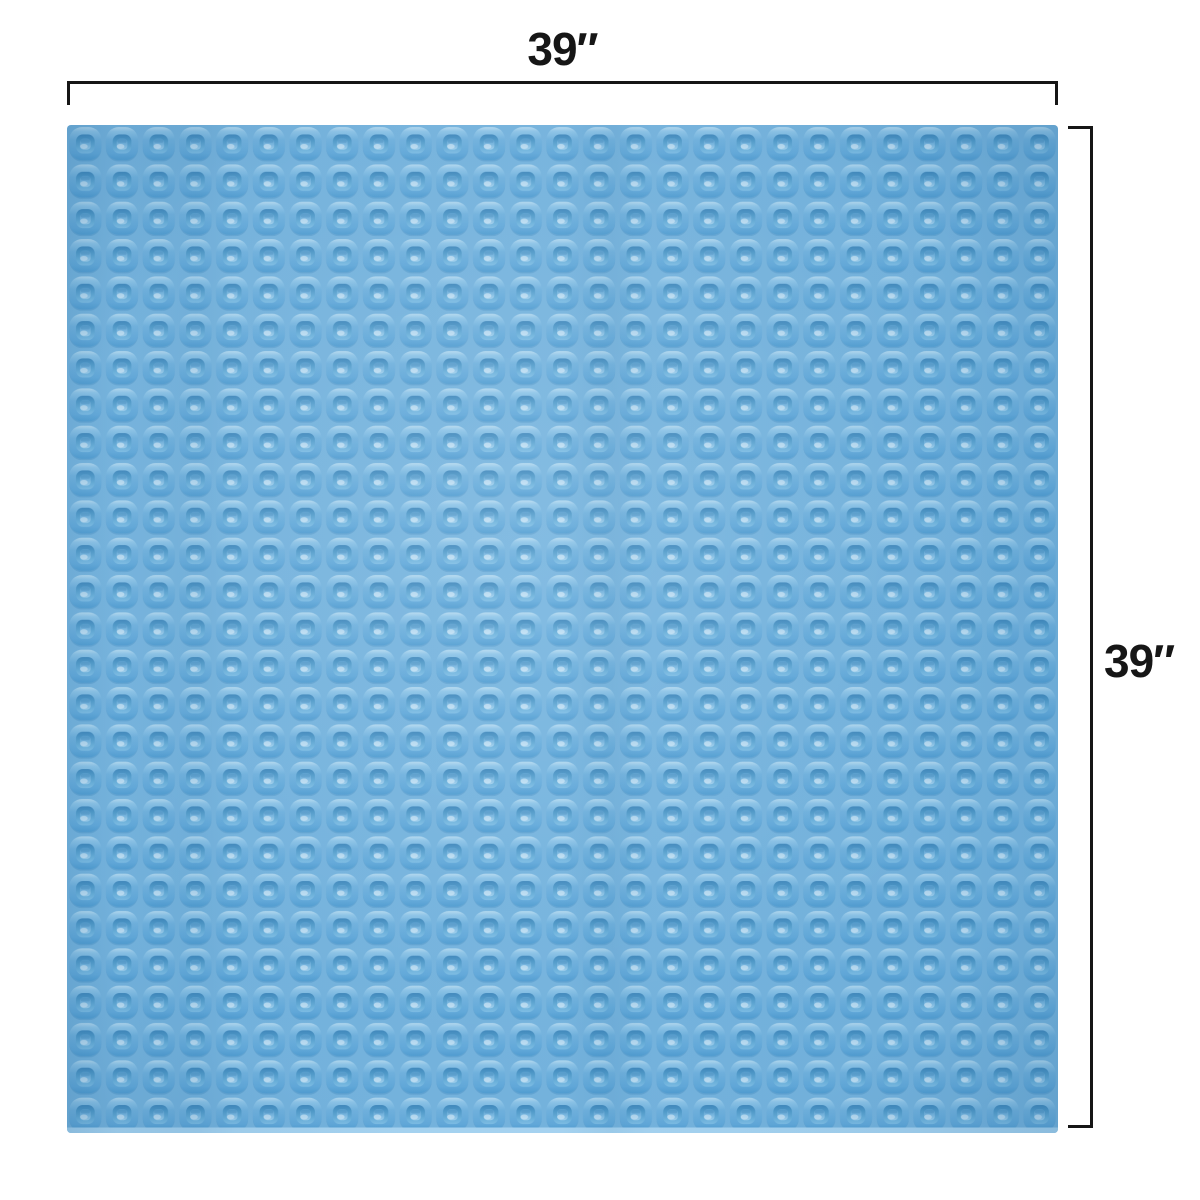  I want to click on width-dimension-bracket, so click(562, 93).